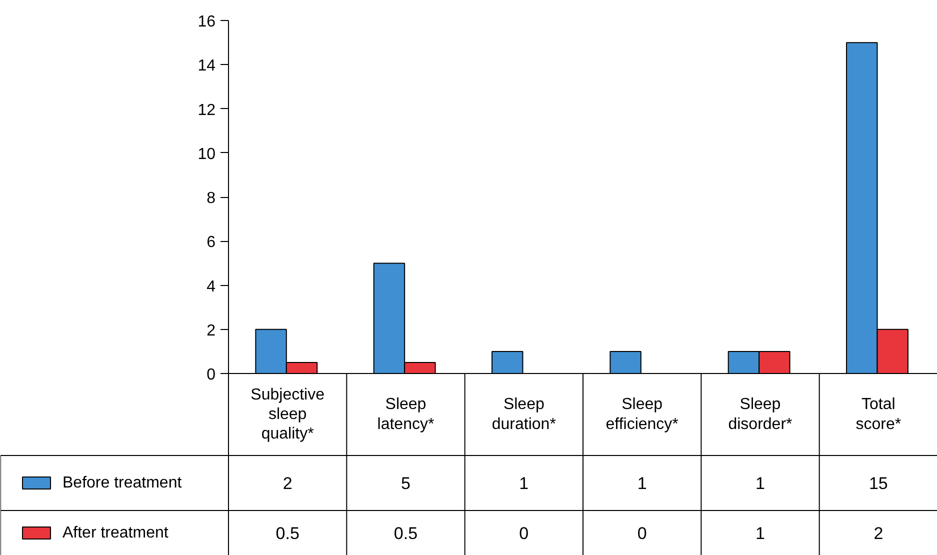 The height and width of the screenshot is (555, 937). Describe the element at coordinates (879, 414) in the screenshot. I see `x-tick-label: Total score*` at that location.